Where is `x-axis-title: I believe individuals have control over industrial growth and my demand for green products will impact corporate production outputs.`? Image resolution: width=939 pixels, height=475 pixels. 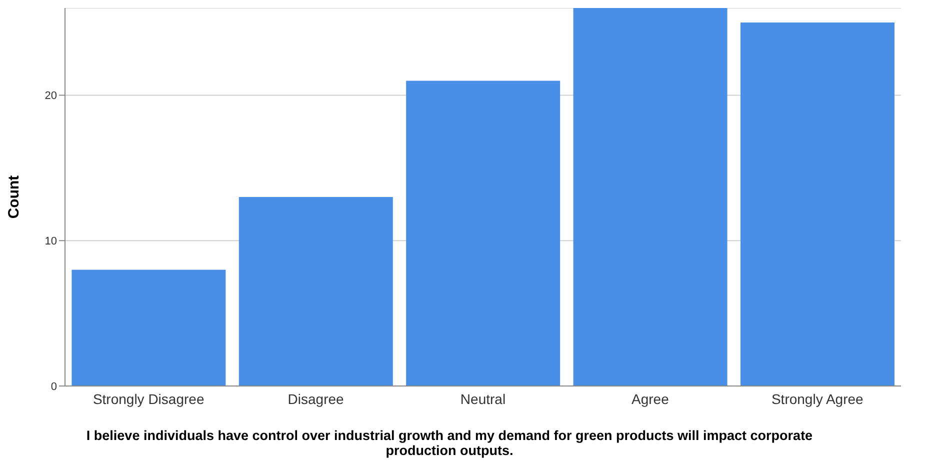 x-axis-title: I believe individuals have control over industrial growth and my demand for green products will impact corporate production outputs. is located at coordinates (449, 442).